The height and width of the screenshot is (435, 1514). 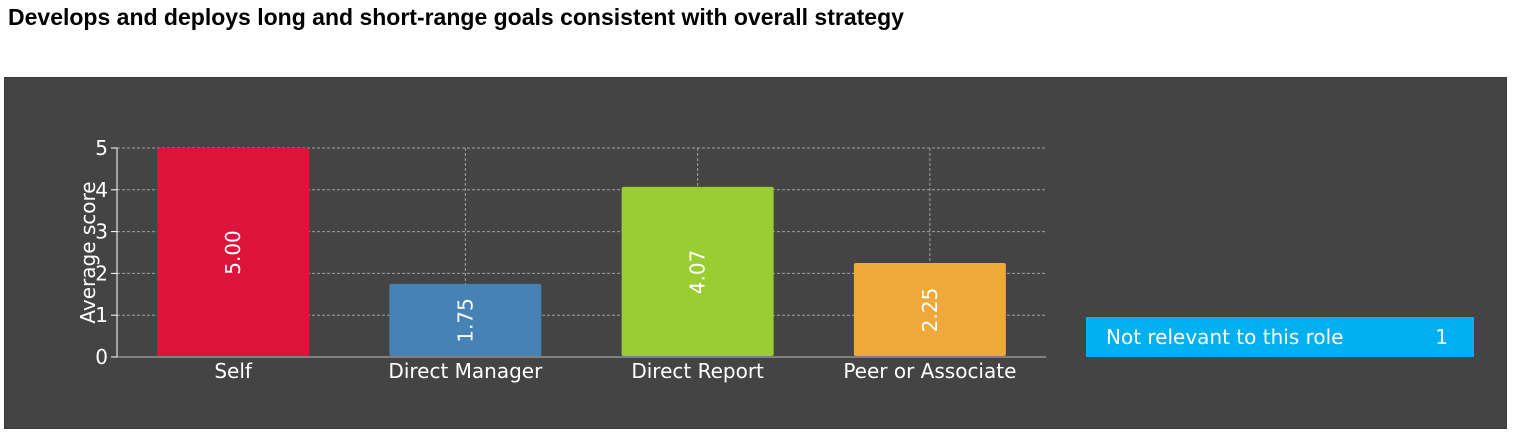 I want to click on not-relevant-count: 1, so click(x=1441, y=337).